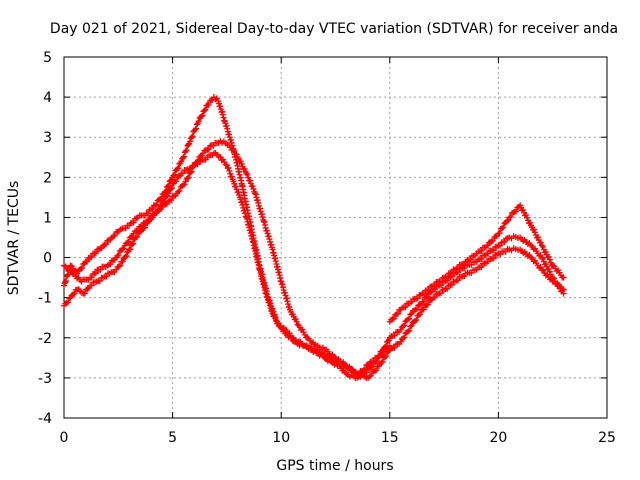 The width and height of the screenshot is (640, 480). I want to click on x-tick-label: 0, so click(64, 438).